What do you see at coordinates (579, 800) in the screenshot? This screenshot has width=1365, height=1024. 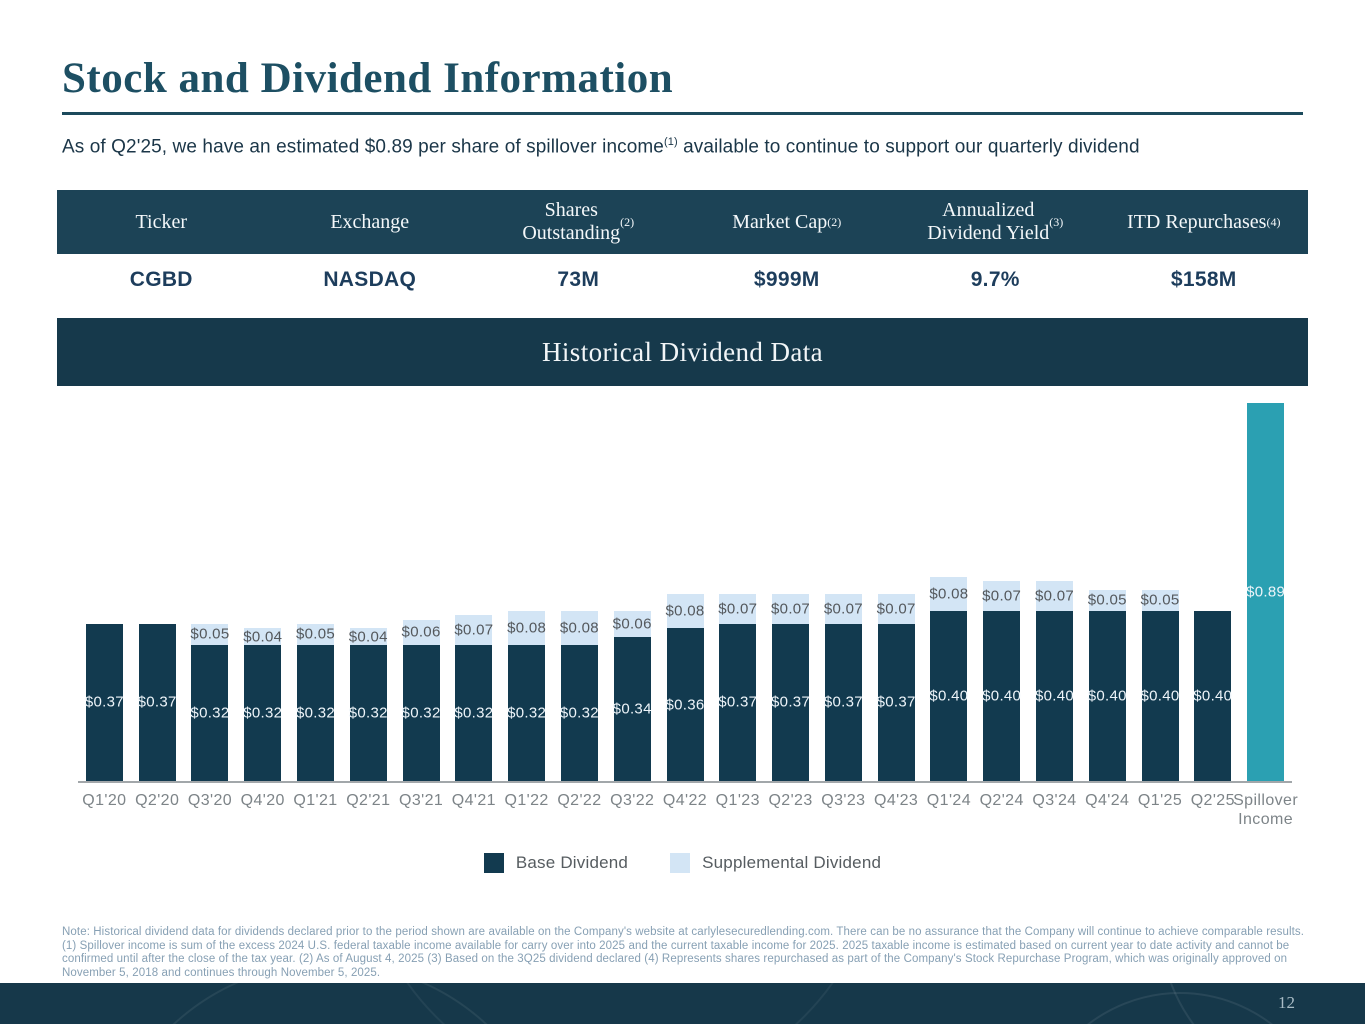 I see `x-axis-label: Q2'22` at bounding box center [579, 800].